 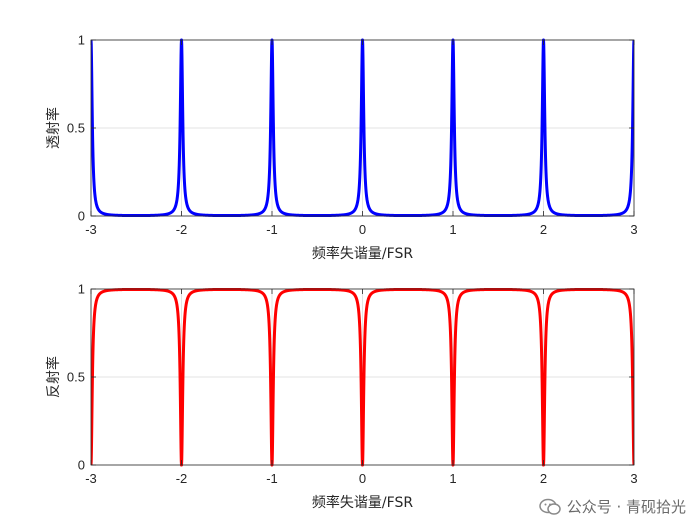 What do you see at coordinates (53, 377) in the screenshot?
I see `y-axis-label: 反射率` at bounding box center [53, 377].